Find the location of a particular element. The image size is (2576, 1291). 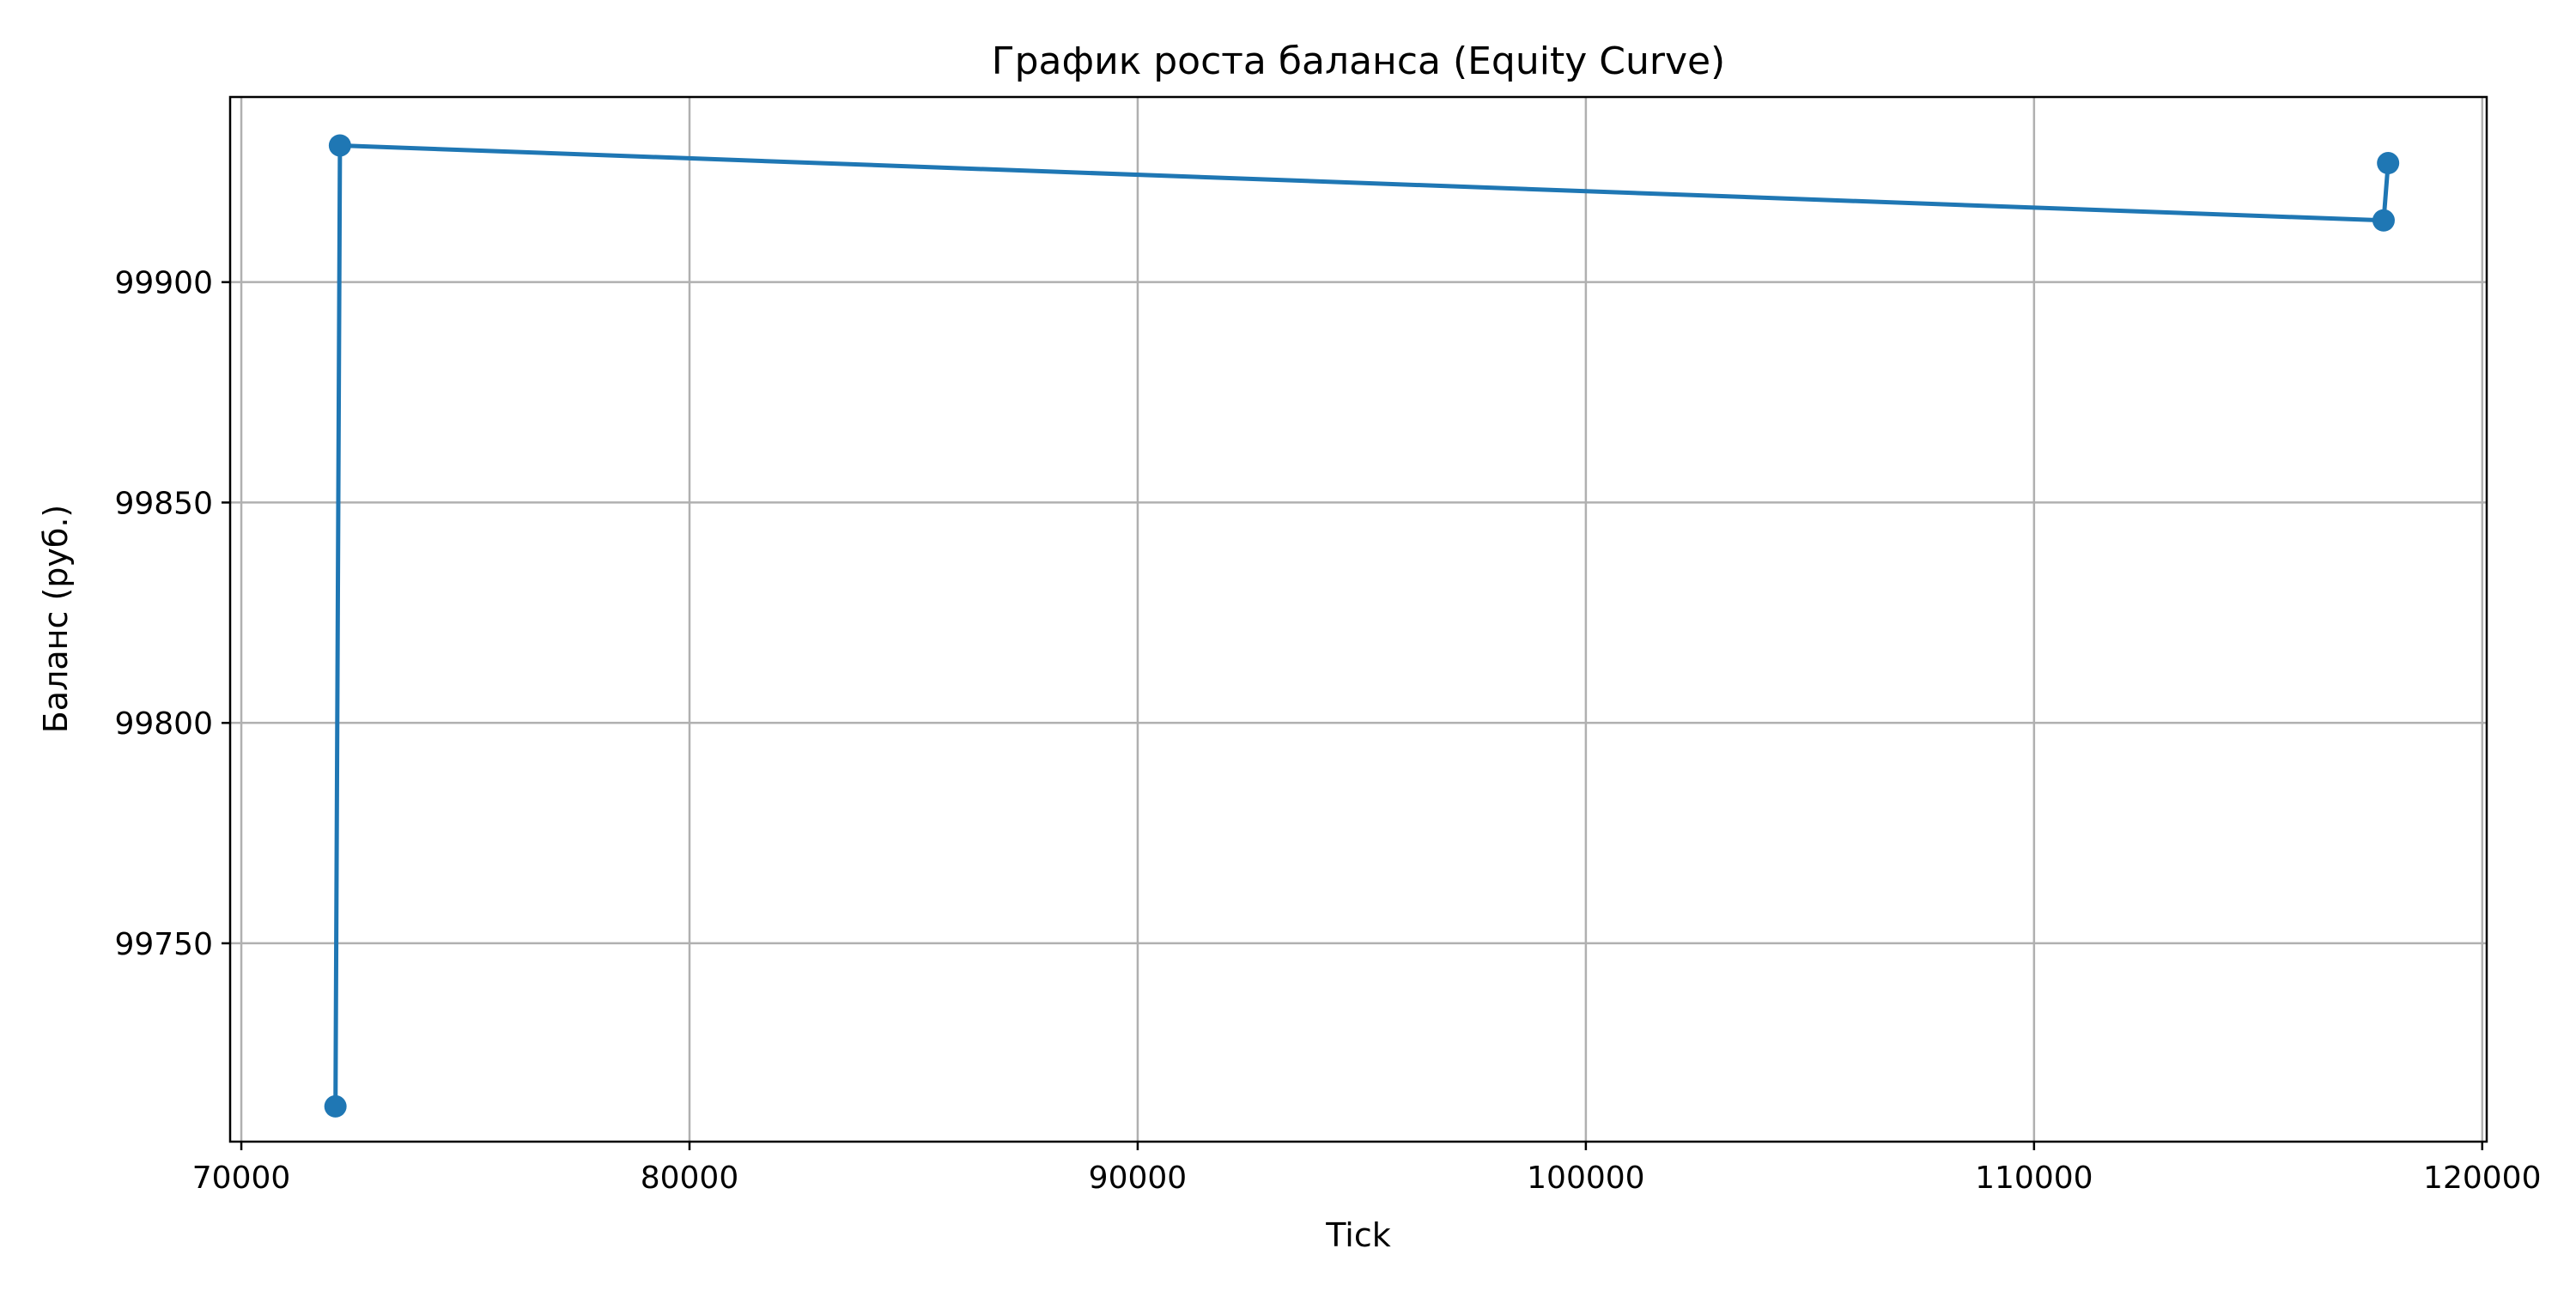

y-tick-label: 99850 is located at coordinates (164, 503).